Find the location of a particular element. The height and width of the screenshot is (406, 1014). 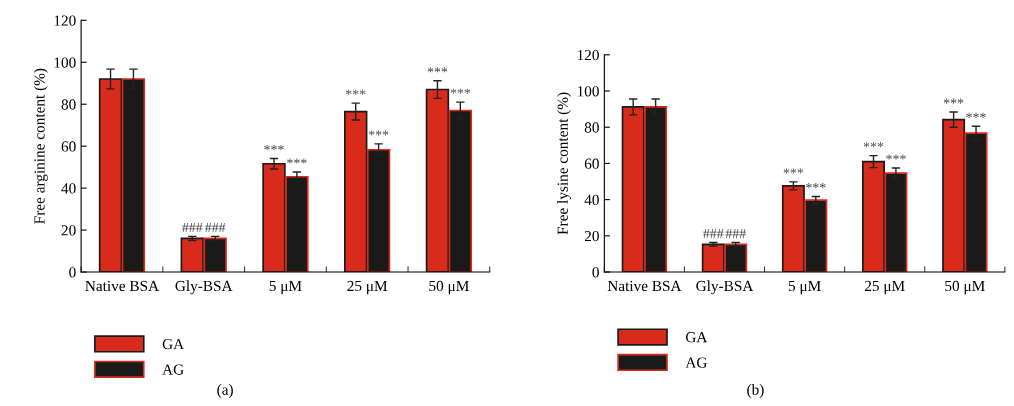

text: (b) is located at coordinates (755, 391).